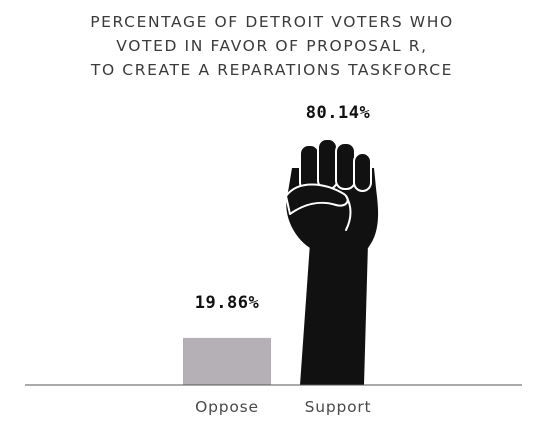 Image resolution: width=544 pixels, height=430 pixels. What do you see at coordinates (227, 303) in the screenshot?
I see `data-label-oppose: 19.86%` at bounding box center [227, 303].